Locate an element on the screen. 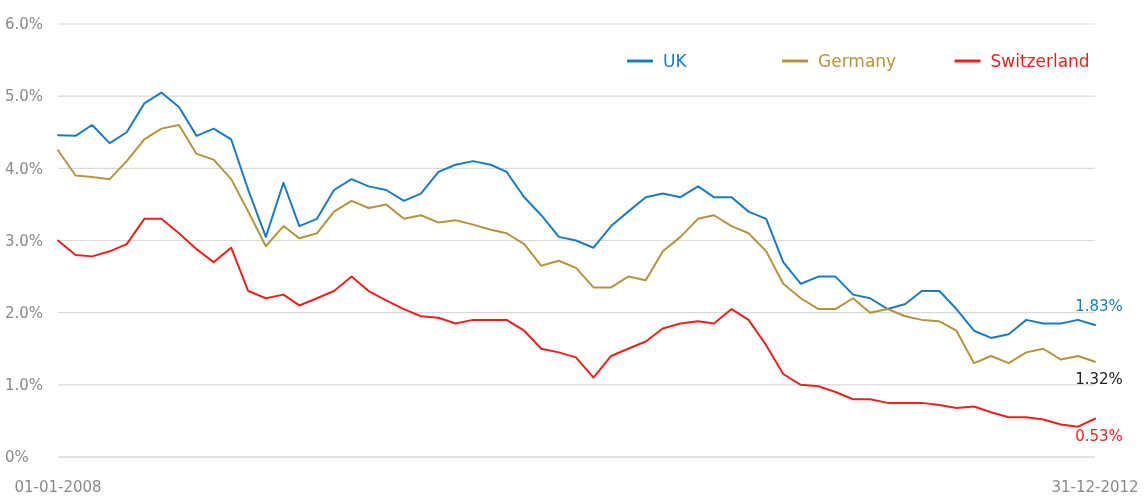 This screenshot has width=1145, height=500. y-tick-label: 0% is located at coordinates (17, 457).